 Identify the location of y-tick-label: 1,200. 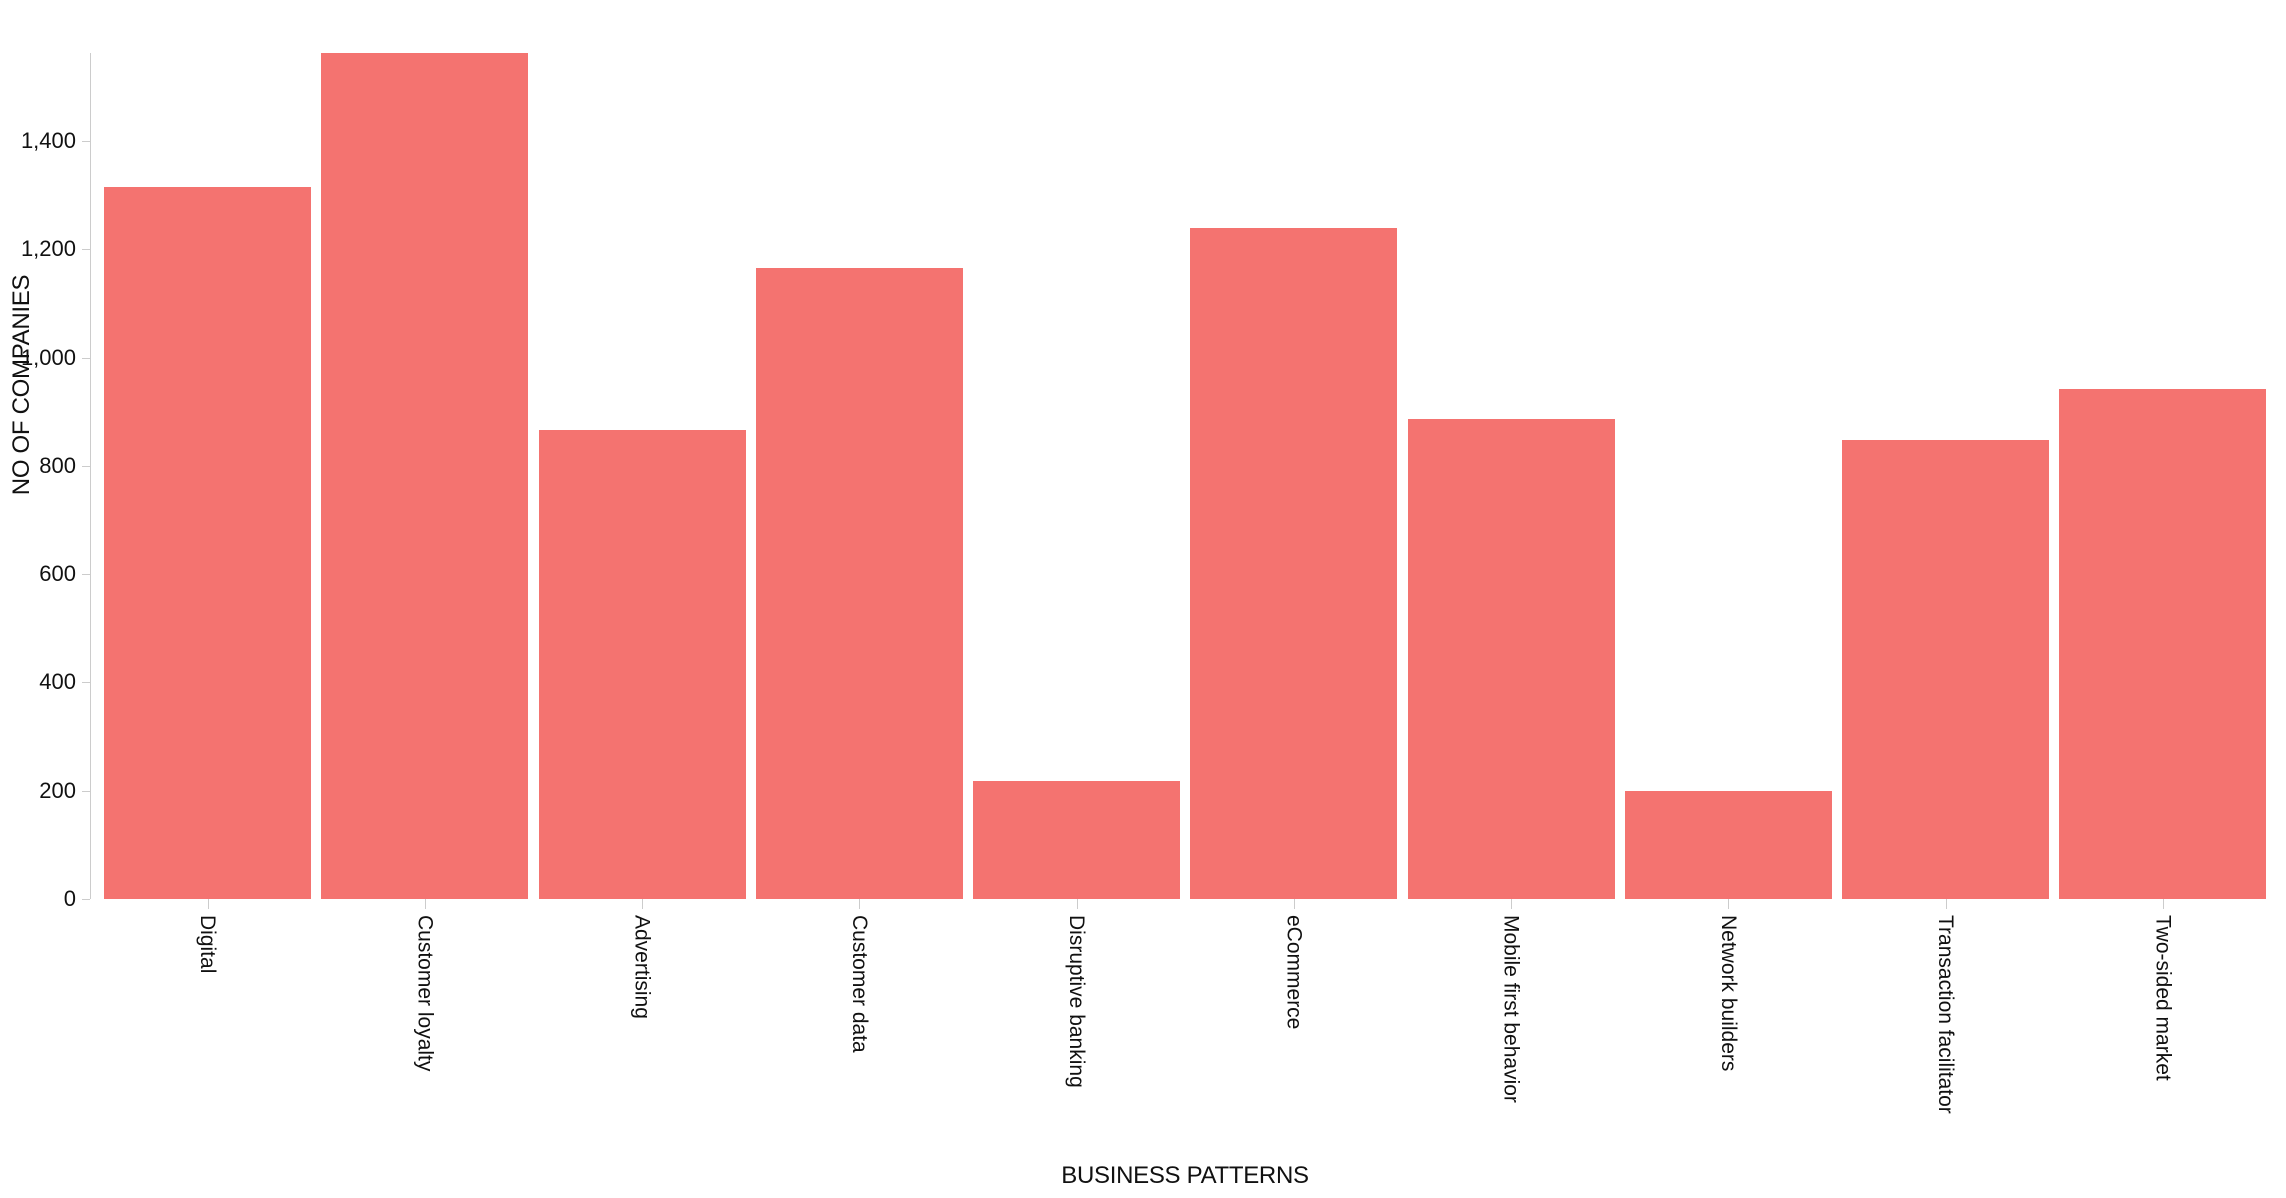
(48, 249).